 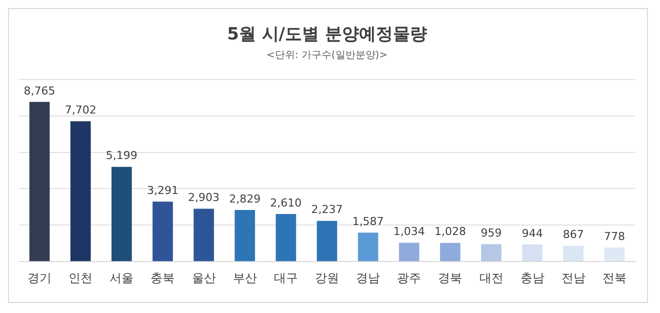 What do you see at coordinates (122, 155) in the screenshot?
I see `data-label: 5,199` at bounding box center [122, 155].